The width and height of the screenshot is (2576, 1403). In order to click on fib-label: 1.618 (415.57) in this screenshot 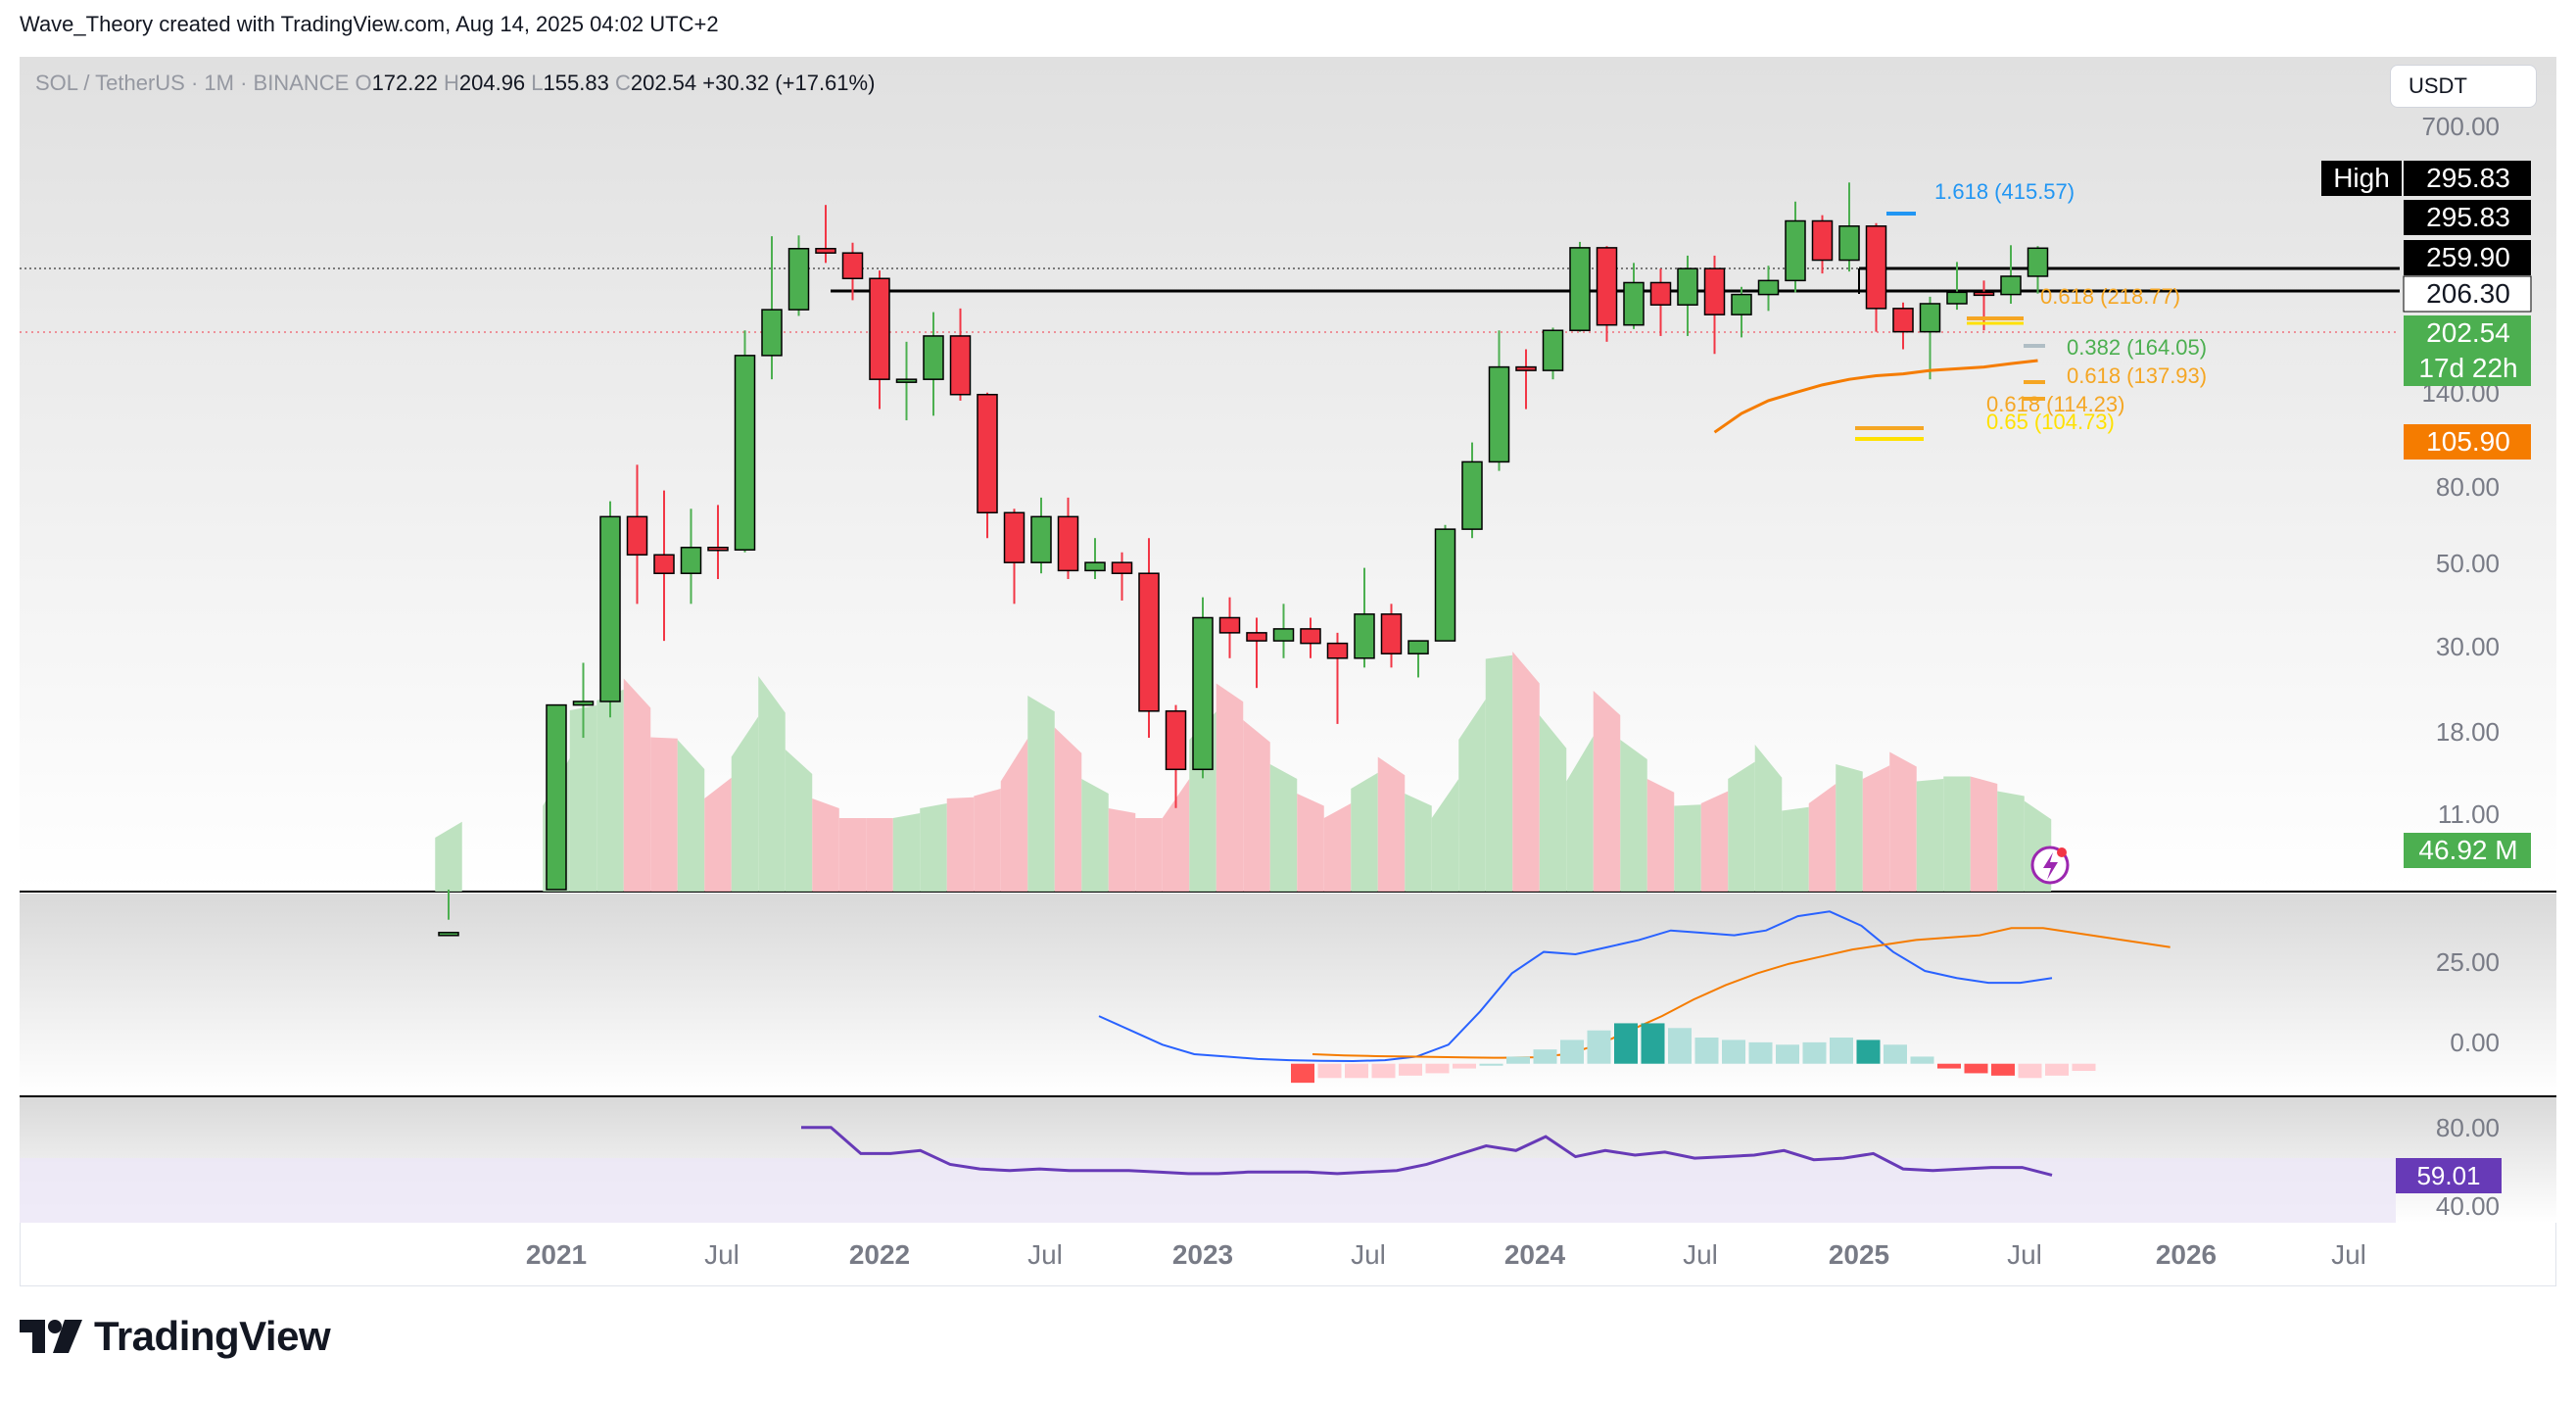, I will do `click(2004, 192)`.